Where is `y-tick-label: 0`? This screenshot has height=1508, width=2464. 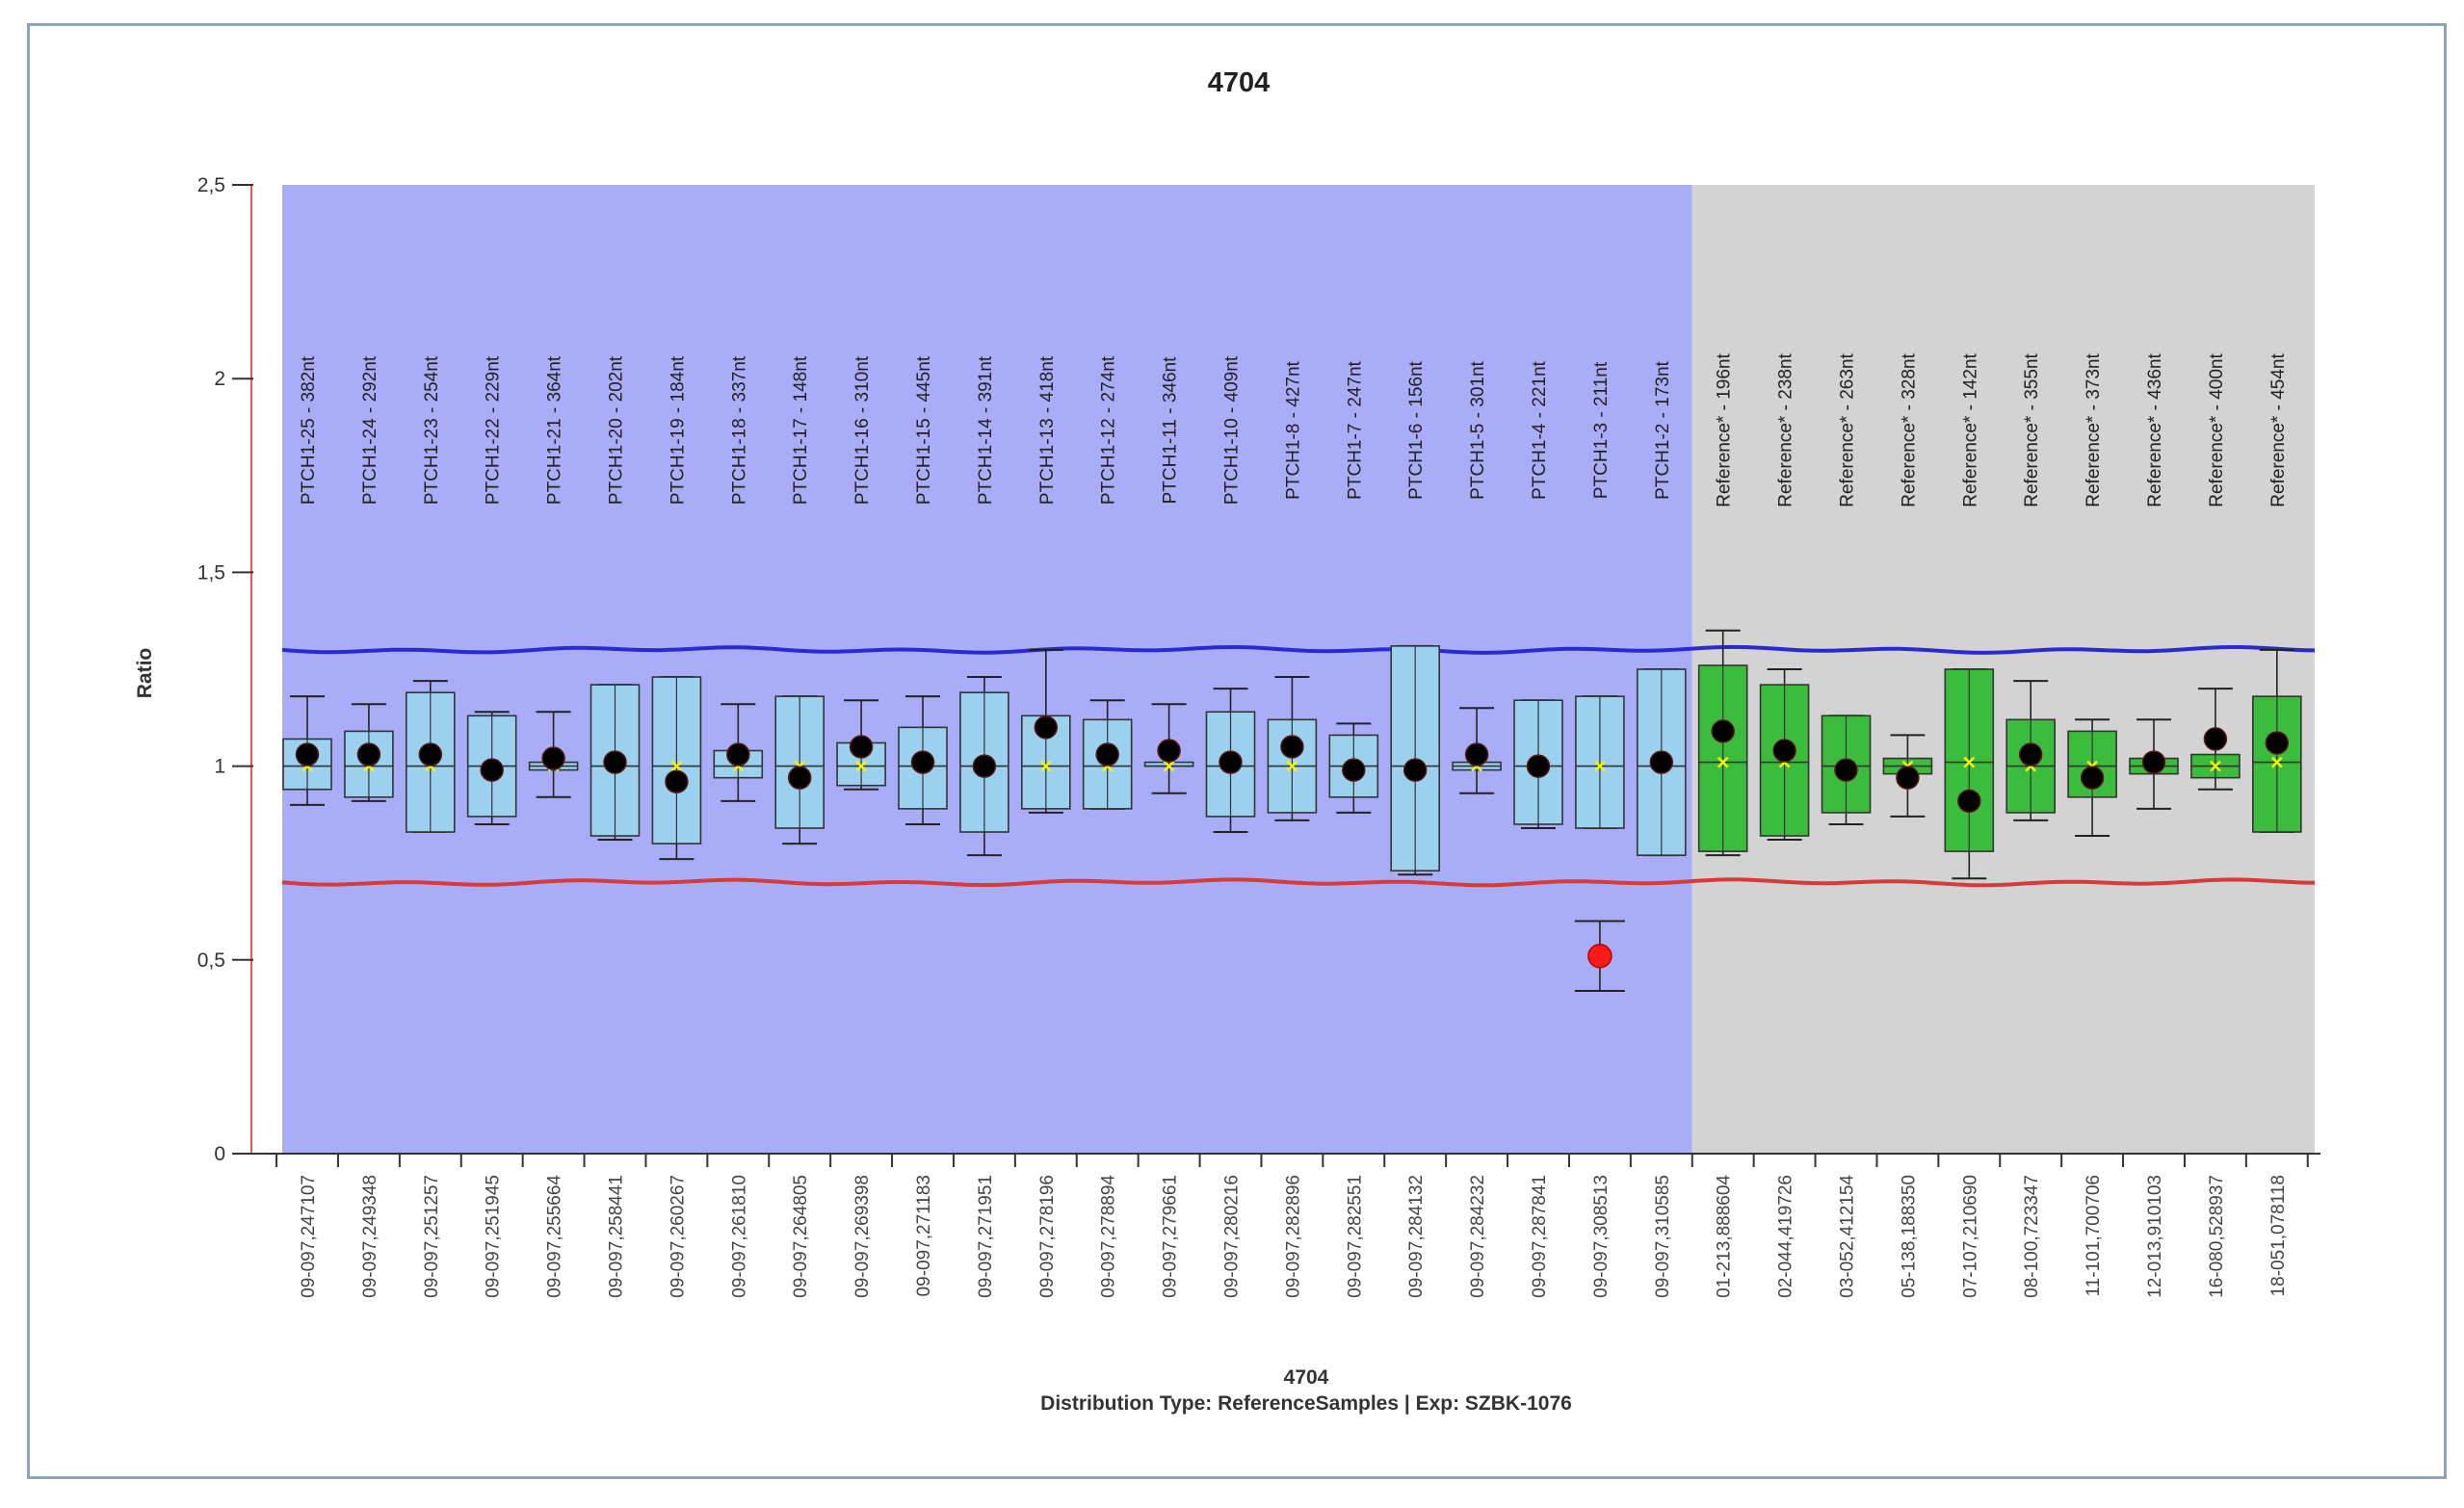
y-tick-label: 0 is located at coordinates (219, 1154).